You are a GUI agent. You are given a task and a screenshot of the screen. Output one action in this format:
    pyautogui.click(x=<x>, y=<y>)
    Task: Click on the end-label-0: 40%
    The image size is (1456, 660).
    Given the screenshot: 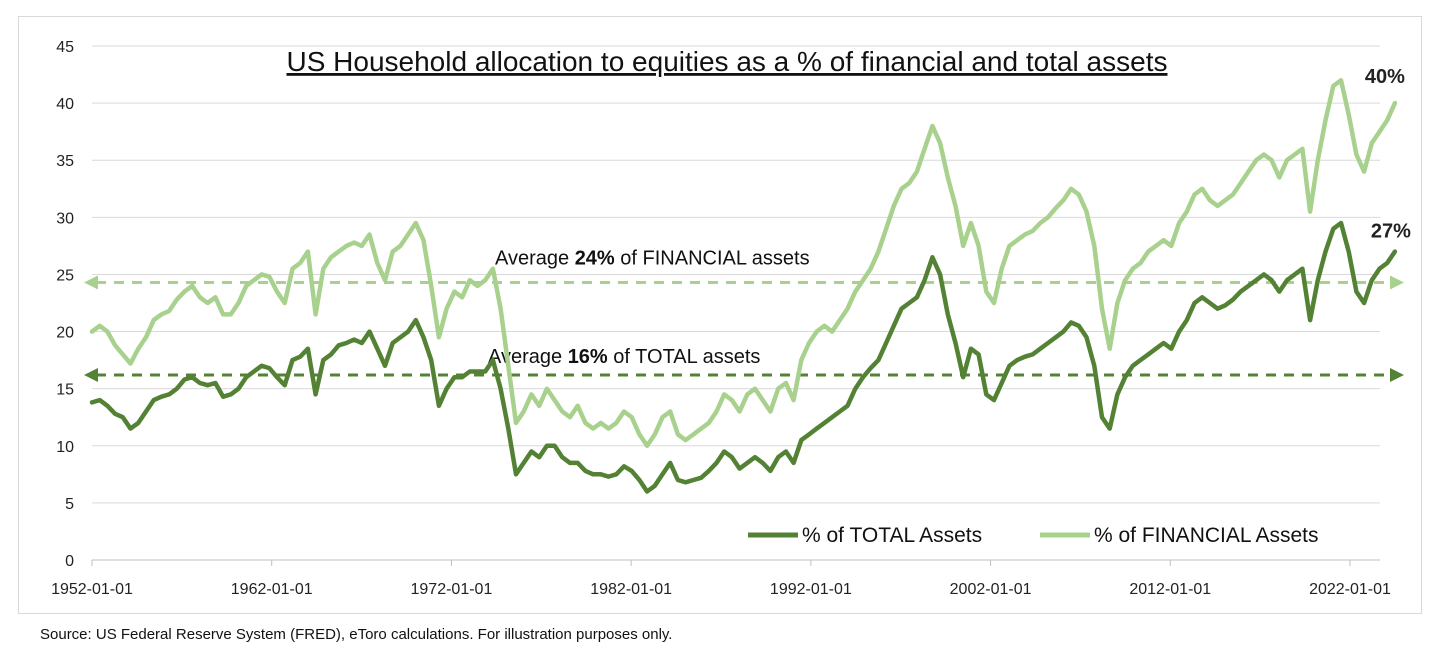 What is the action you would take?
    pyautogui.click(x=1385, y=77)
    